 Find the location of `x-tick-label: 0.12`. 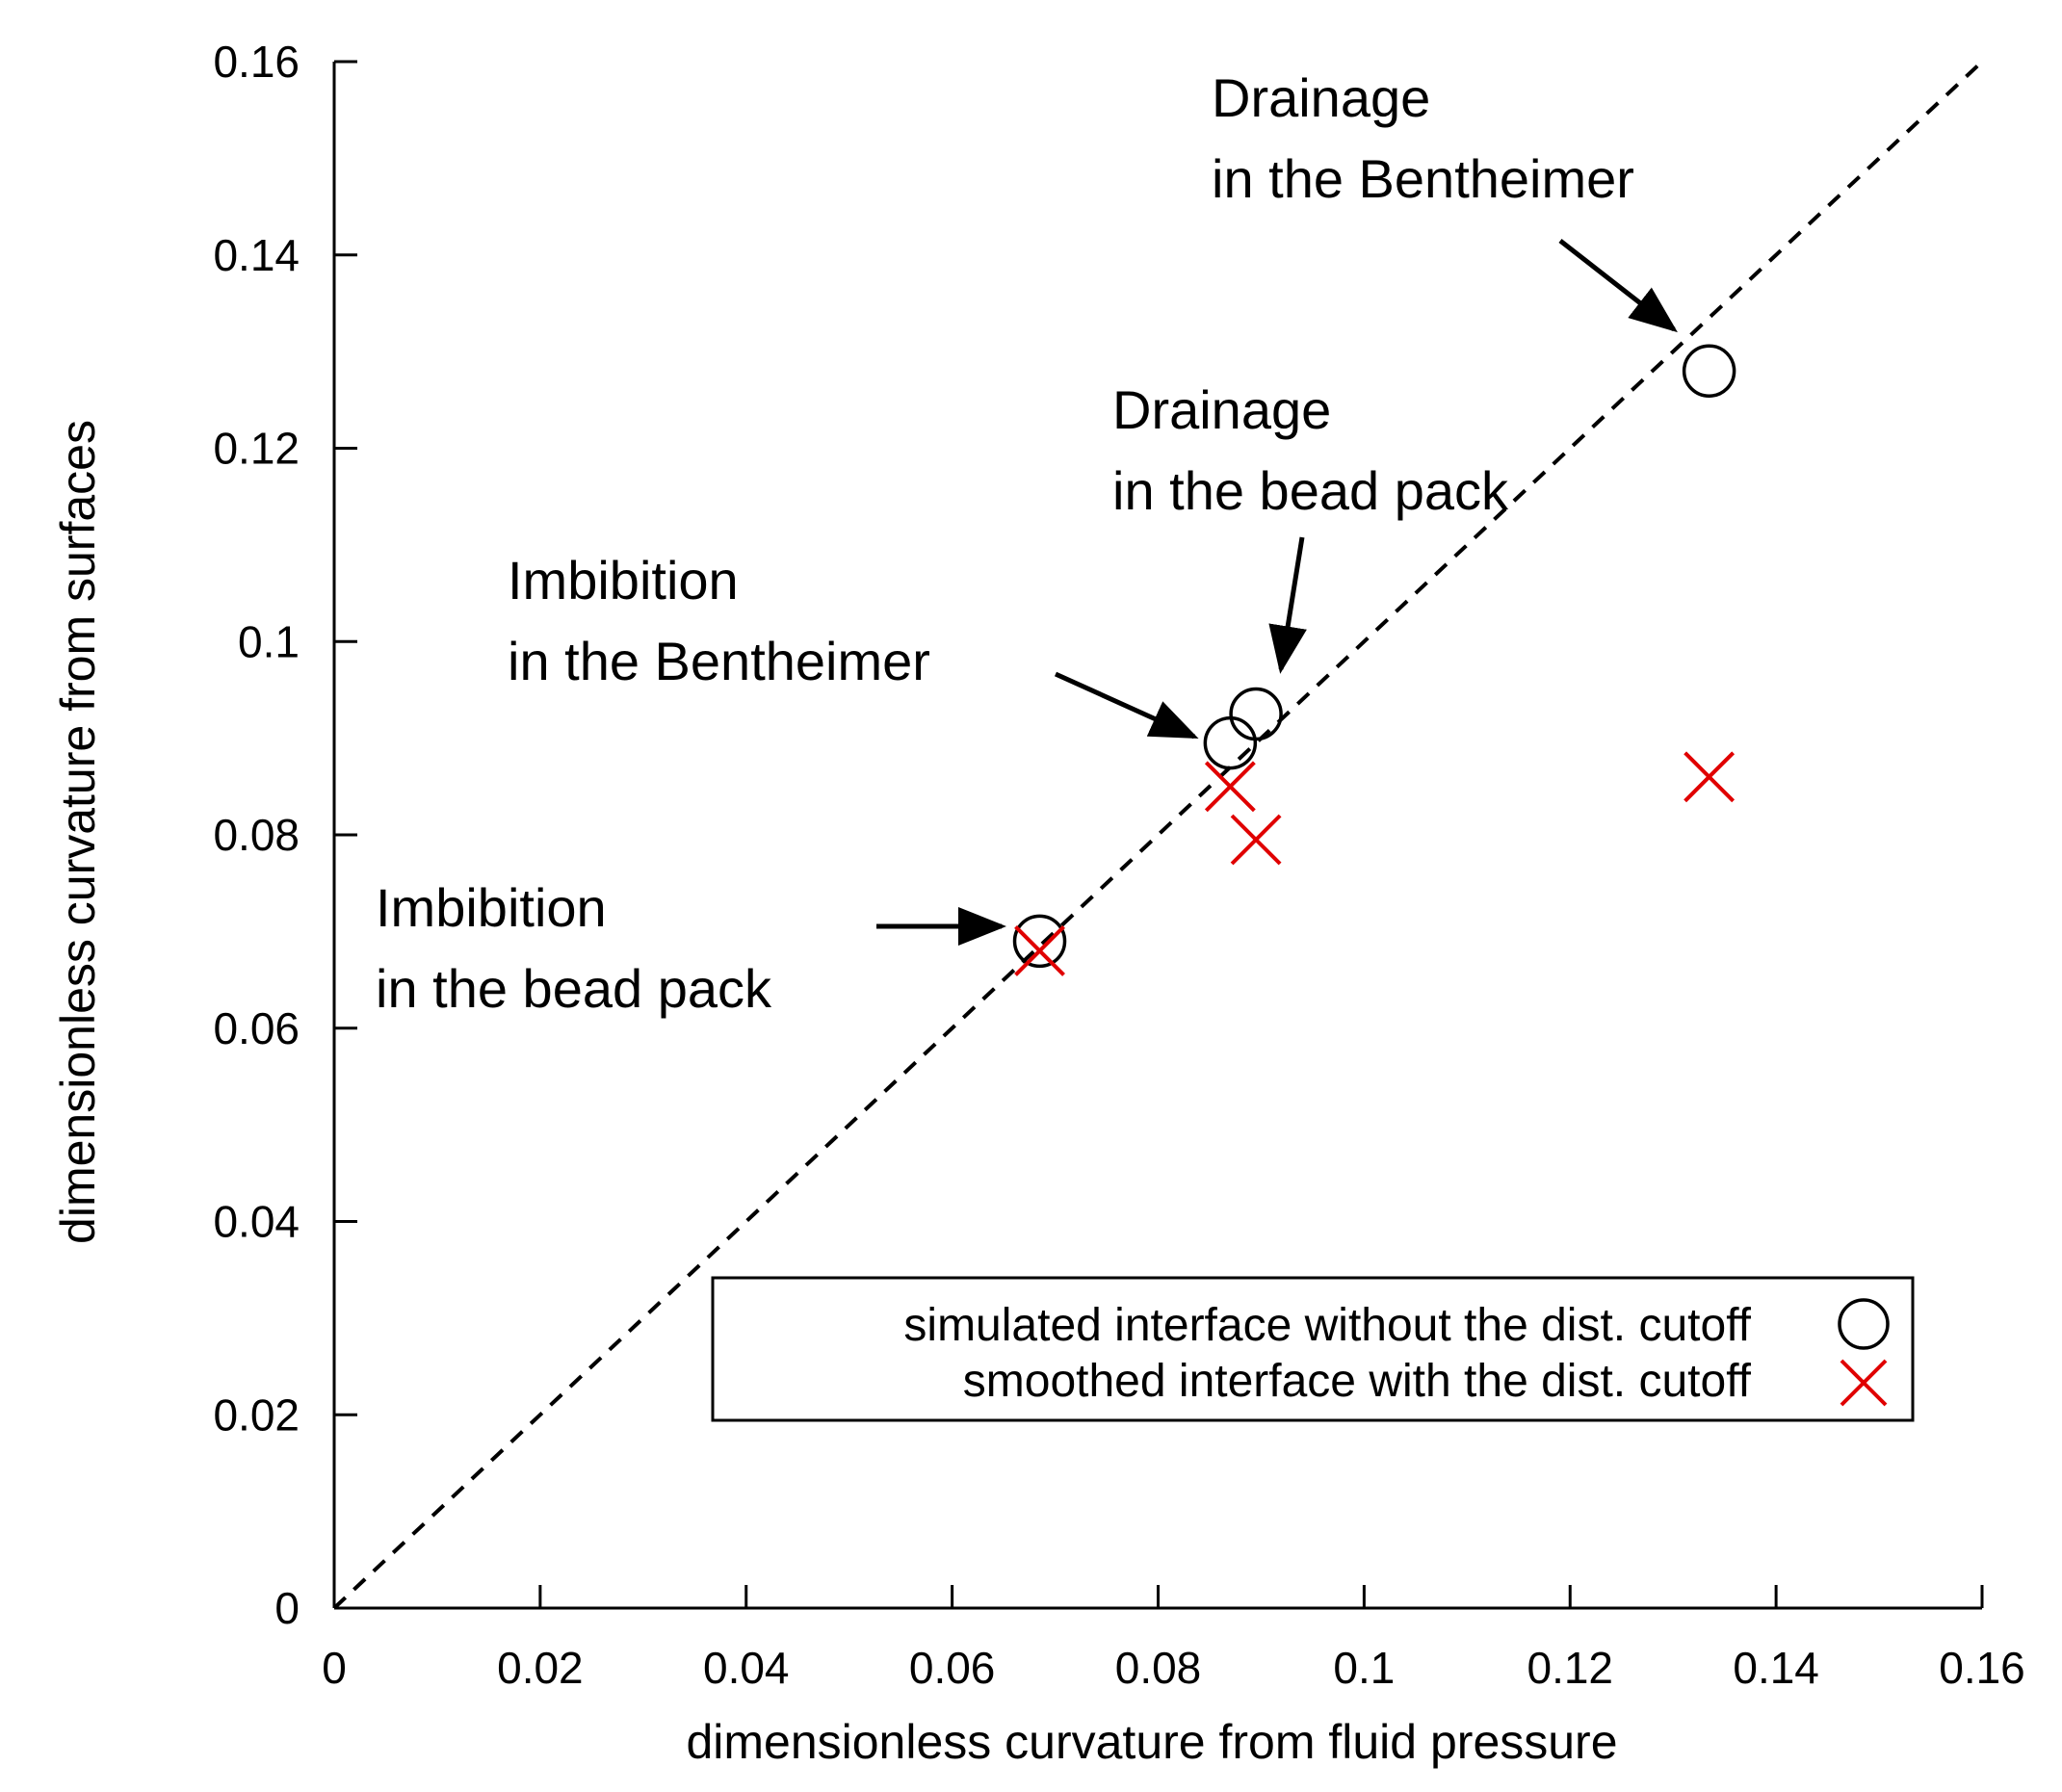

x-tick-label: 0.12 is located at coordinates (1570, 1668).